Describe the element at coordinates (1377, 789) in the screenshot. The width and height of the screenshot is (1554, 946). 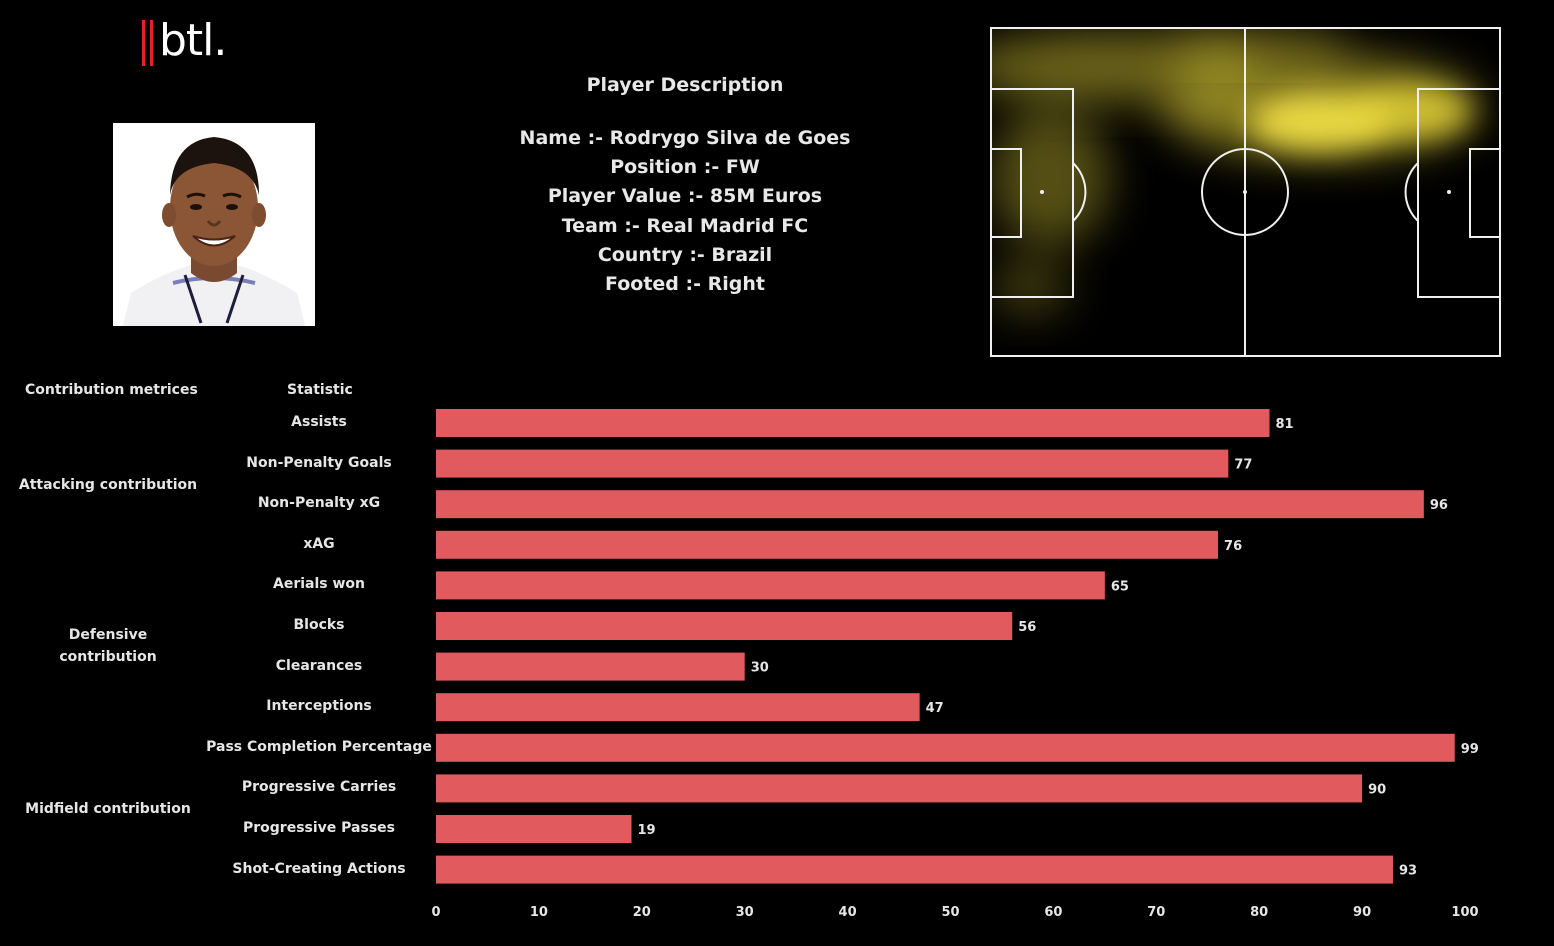
I see `data-label: 90` at that location.